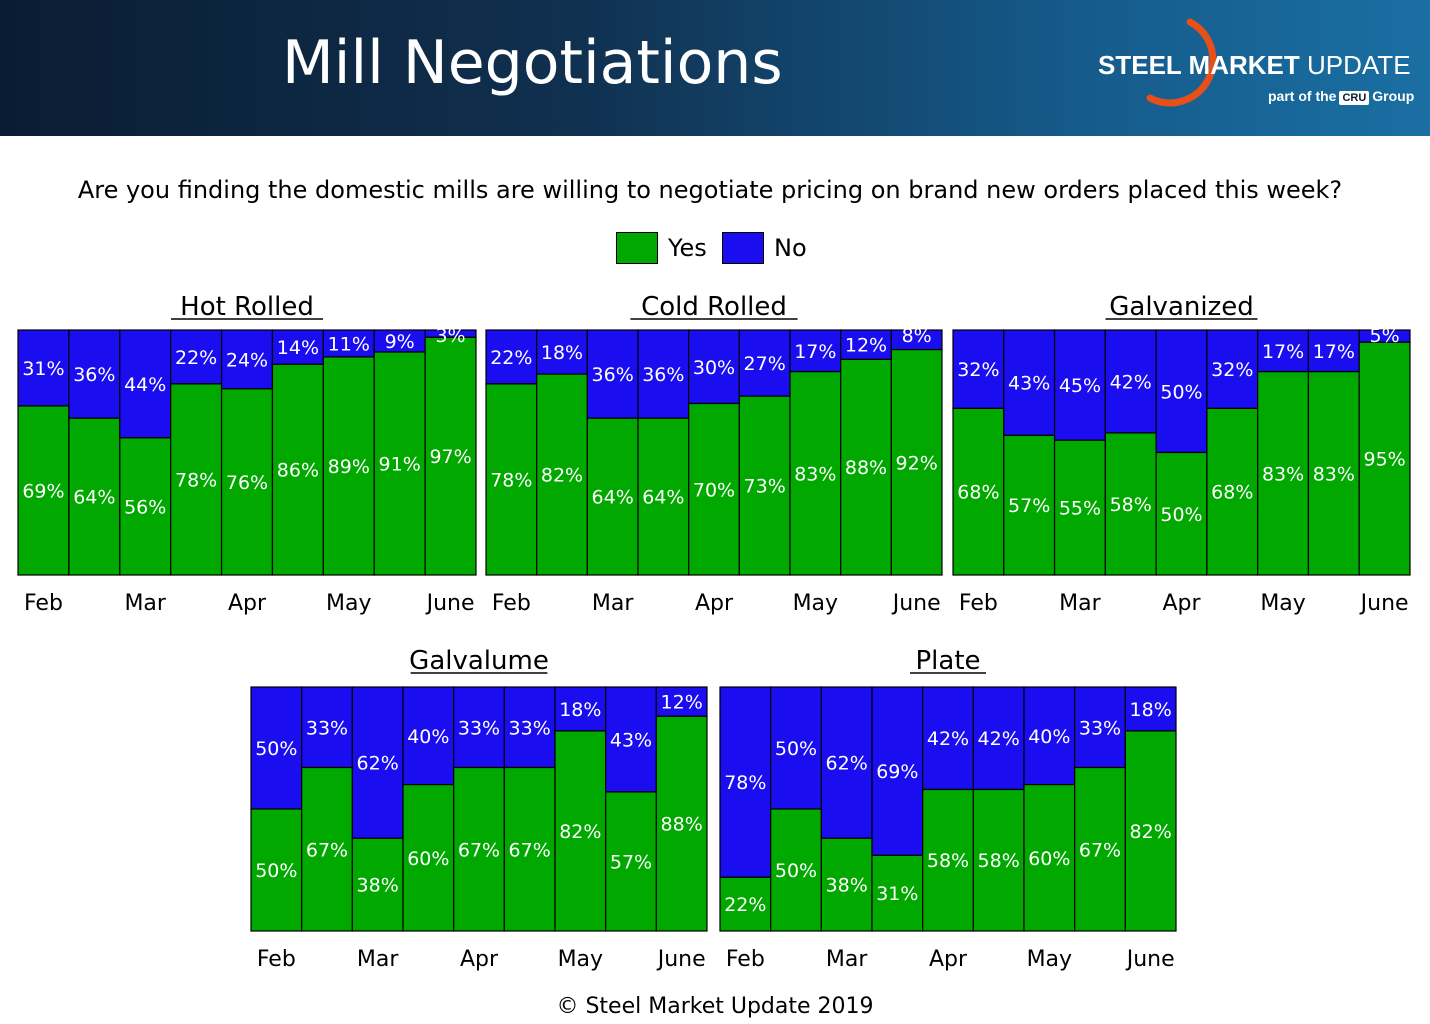 The height and width of the screenshot is (1024, 1430). I want to click on label-no-galvalume-5: 33%, so click(530, 728).